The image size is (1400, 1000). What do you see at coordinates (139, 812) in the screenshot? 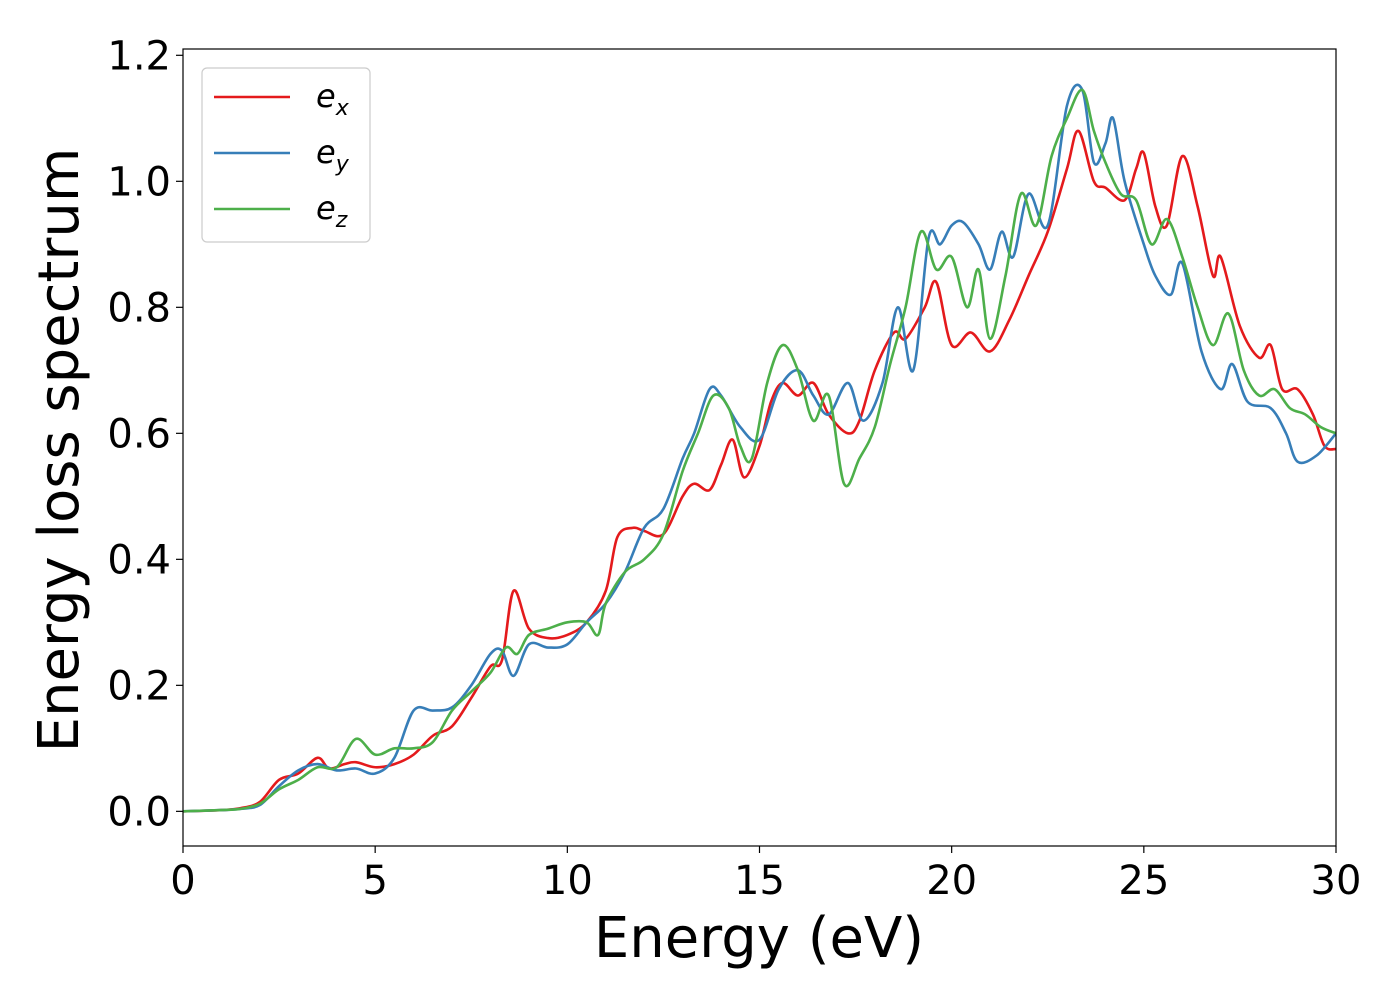
I see `y-tick-label: 0.0` at bounding box center [139, 812].